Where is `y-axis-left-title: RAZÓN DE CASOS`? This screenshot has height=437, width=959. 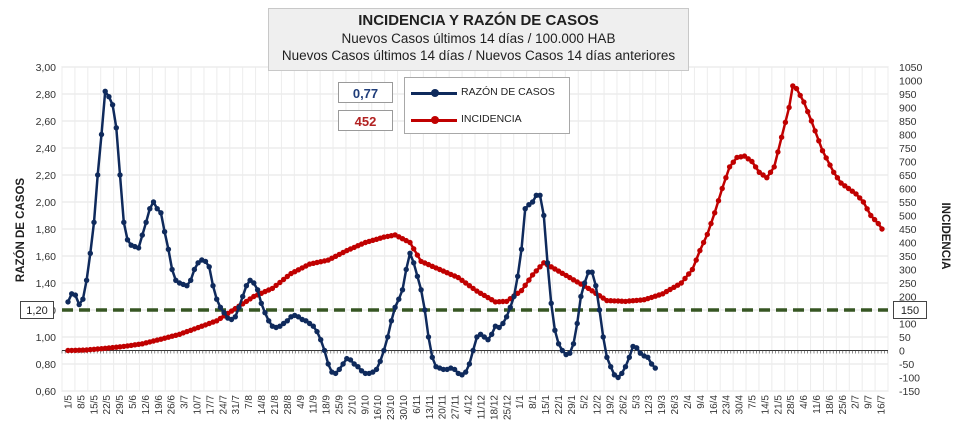
y-axis-left-title: RAZÓN DE CASOS is located at coordinates (21, 230).